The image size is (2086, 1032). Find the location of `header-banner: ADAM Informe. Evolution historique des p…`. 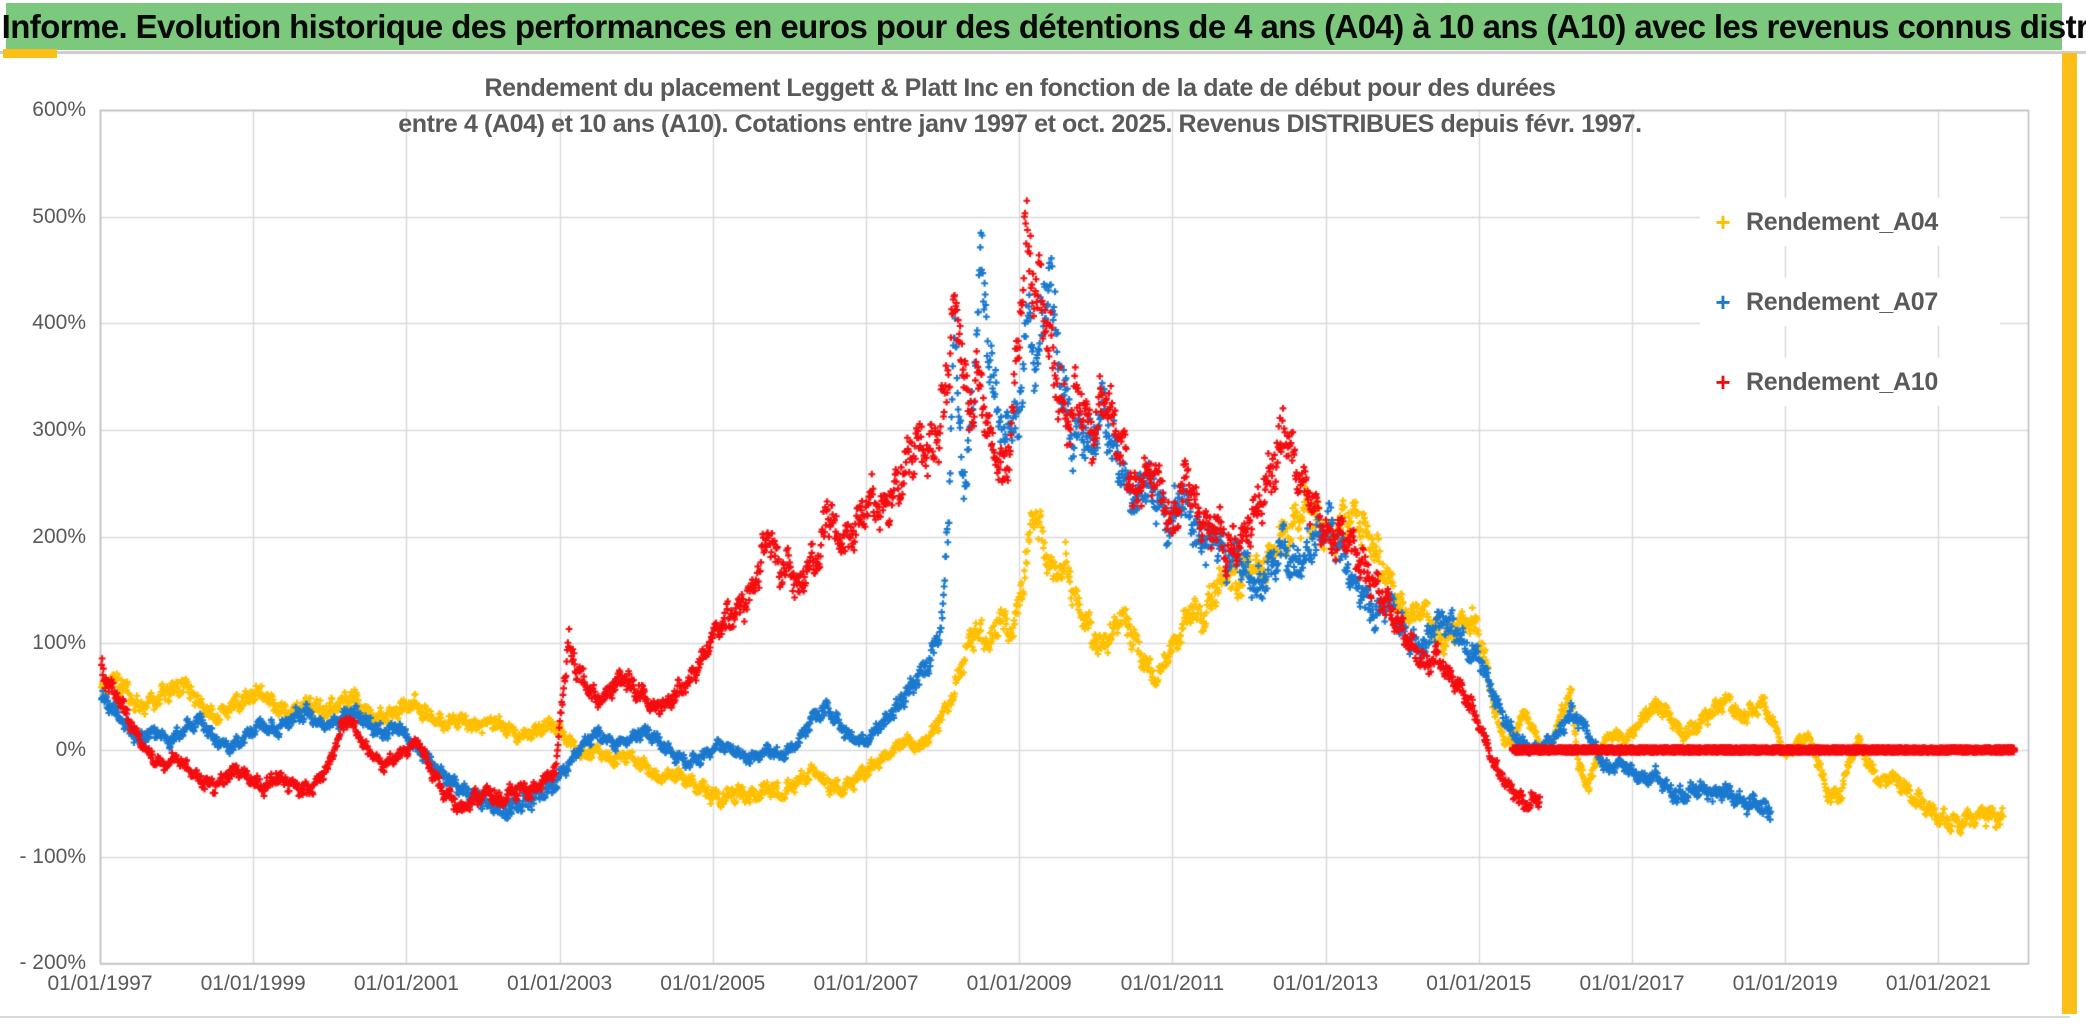

header-banner: ADAM Informe. Evolution historique des p… is located at coordinates (1043, 26).